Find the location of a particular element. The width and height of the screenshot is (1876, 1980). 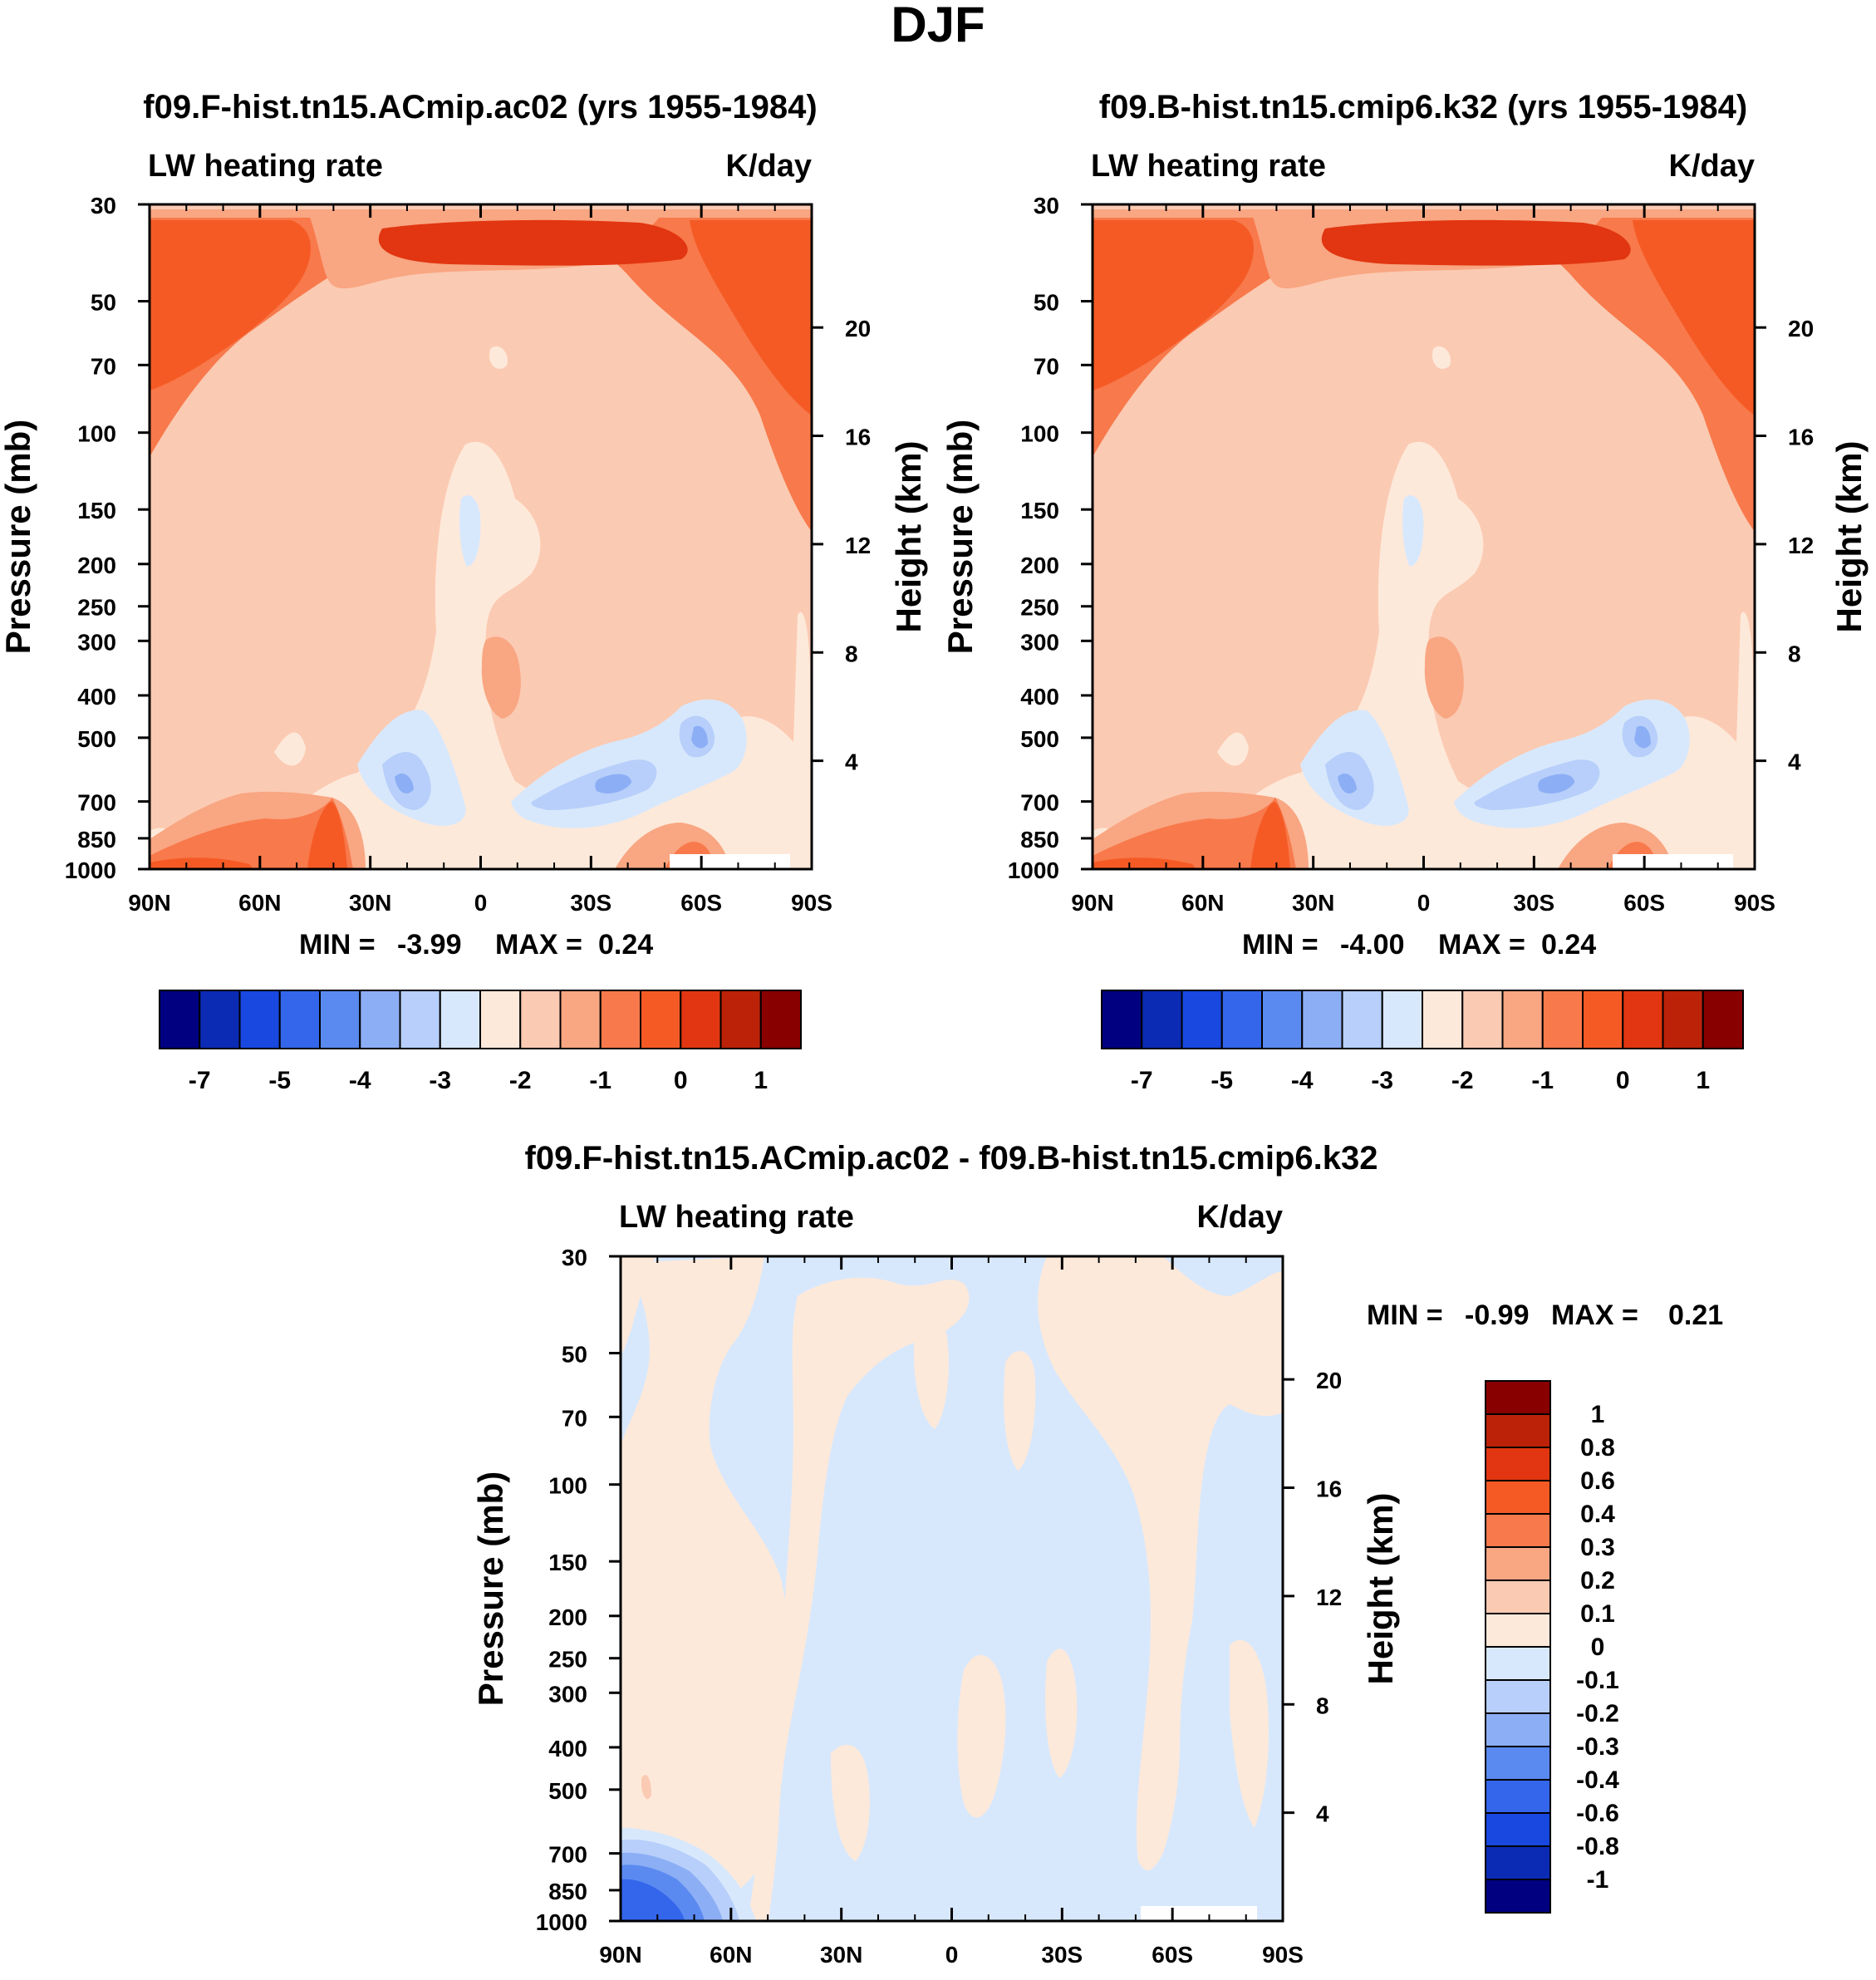

y-tick-label: 150 is located at coordinates (1039, 510).